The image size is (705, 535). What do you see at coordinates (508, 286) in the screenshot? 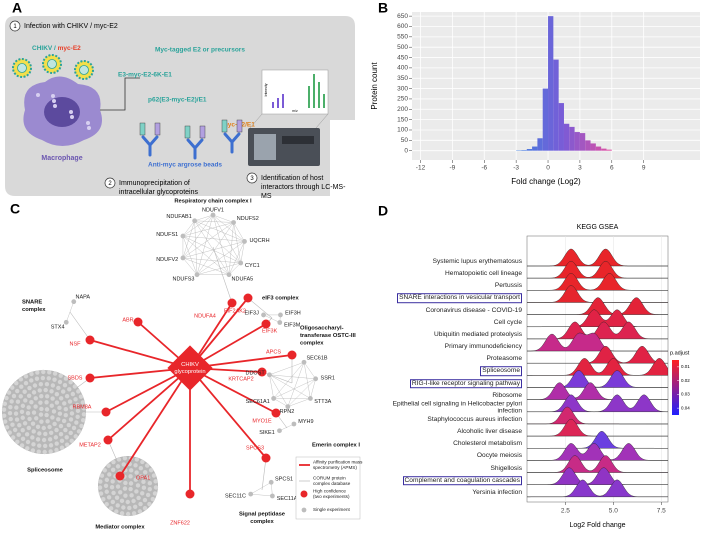
I see `category-label: Pertussis` at bounding box center [508, 286].